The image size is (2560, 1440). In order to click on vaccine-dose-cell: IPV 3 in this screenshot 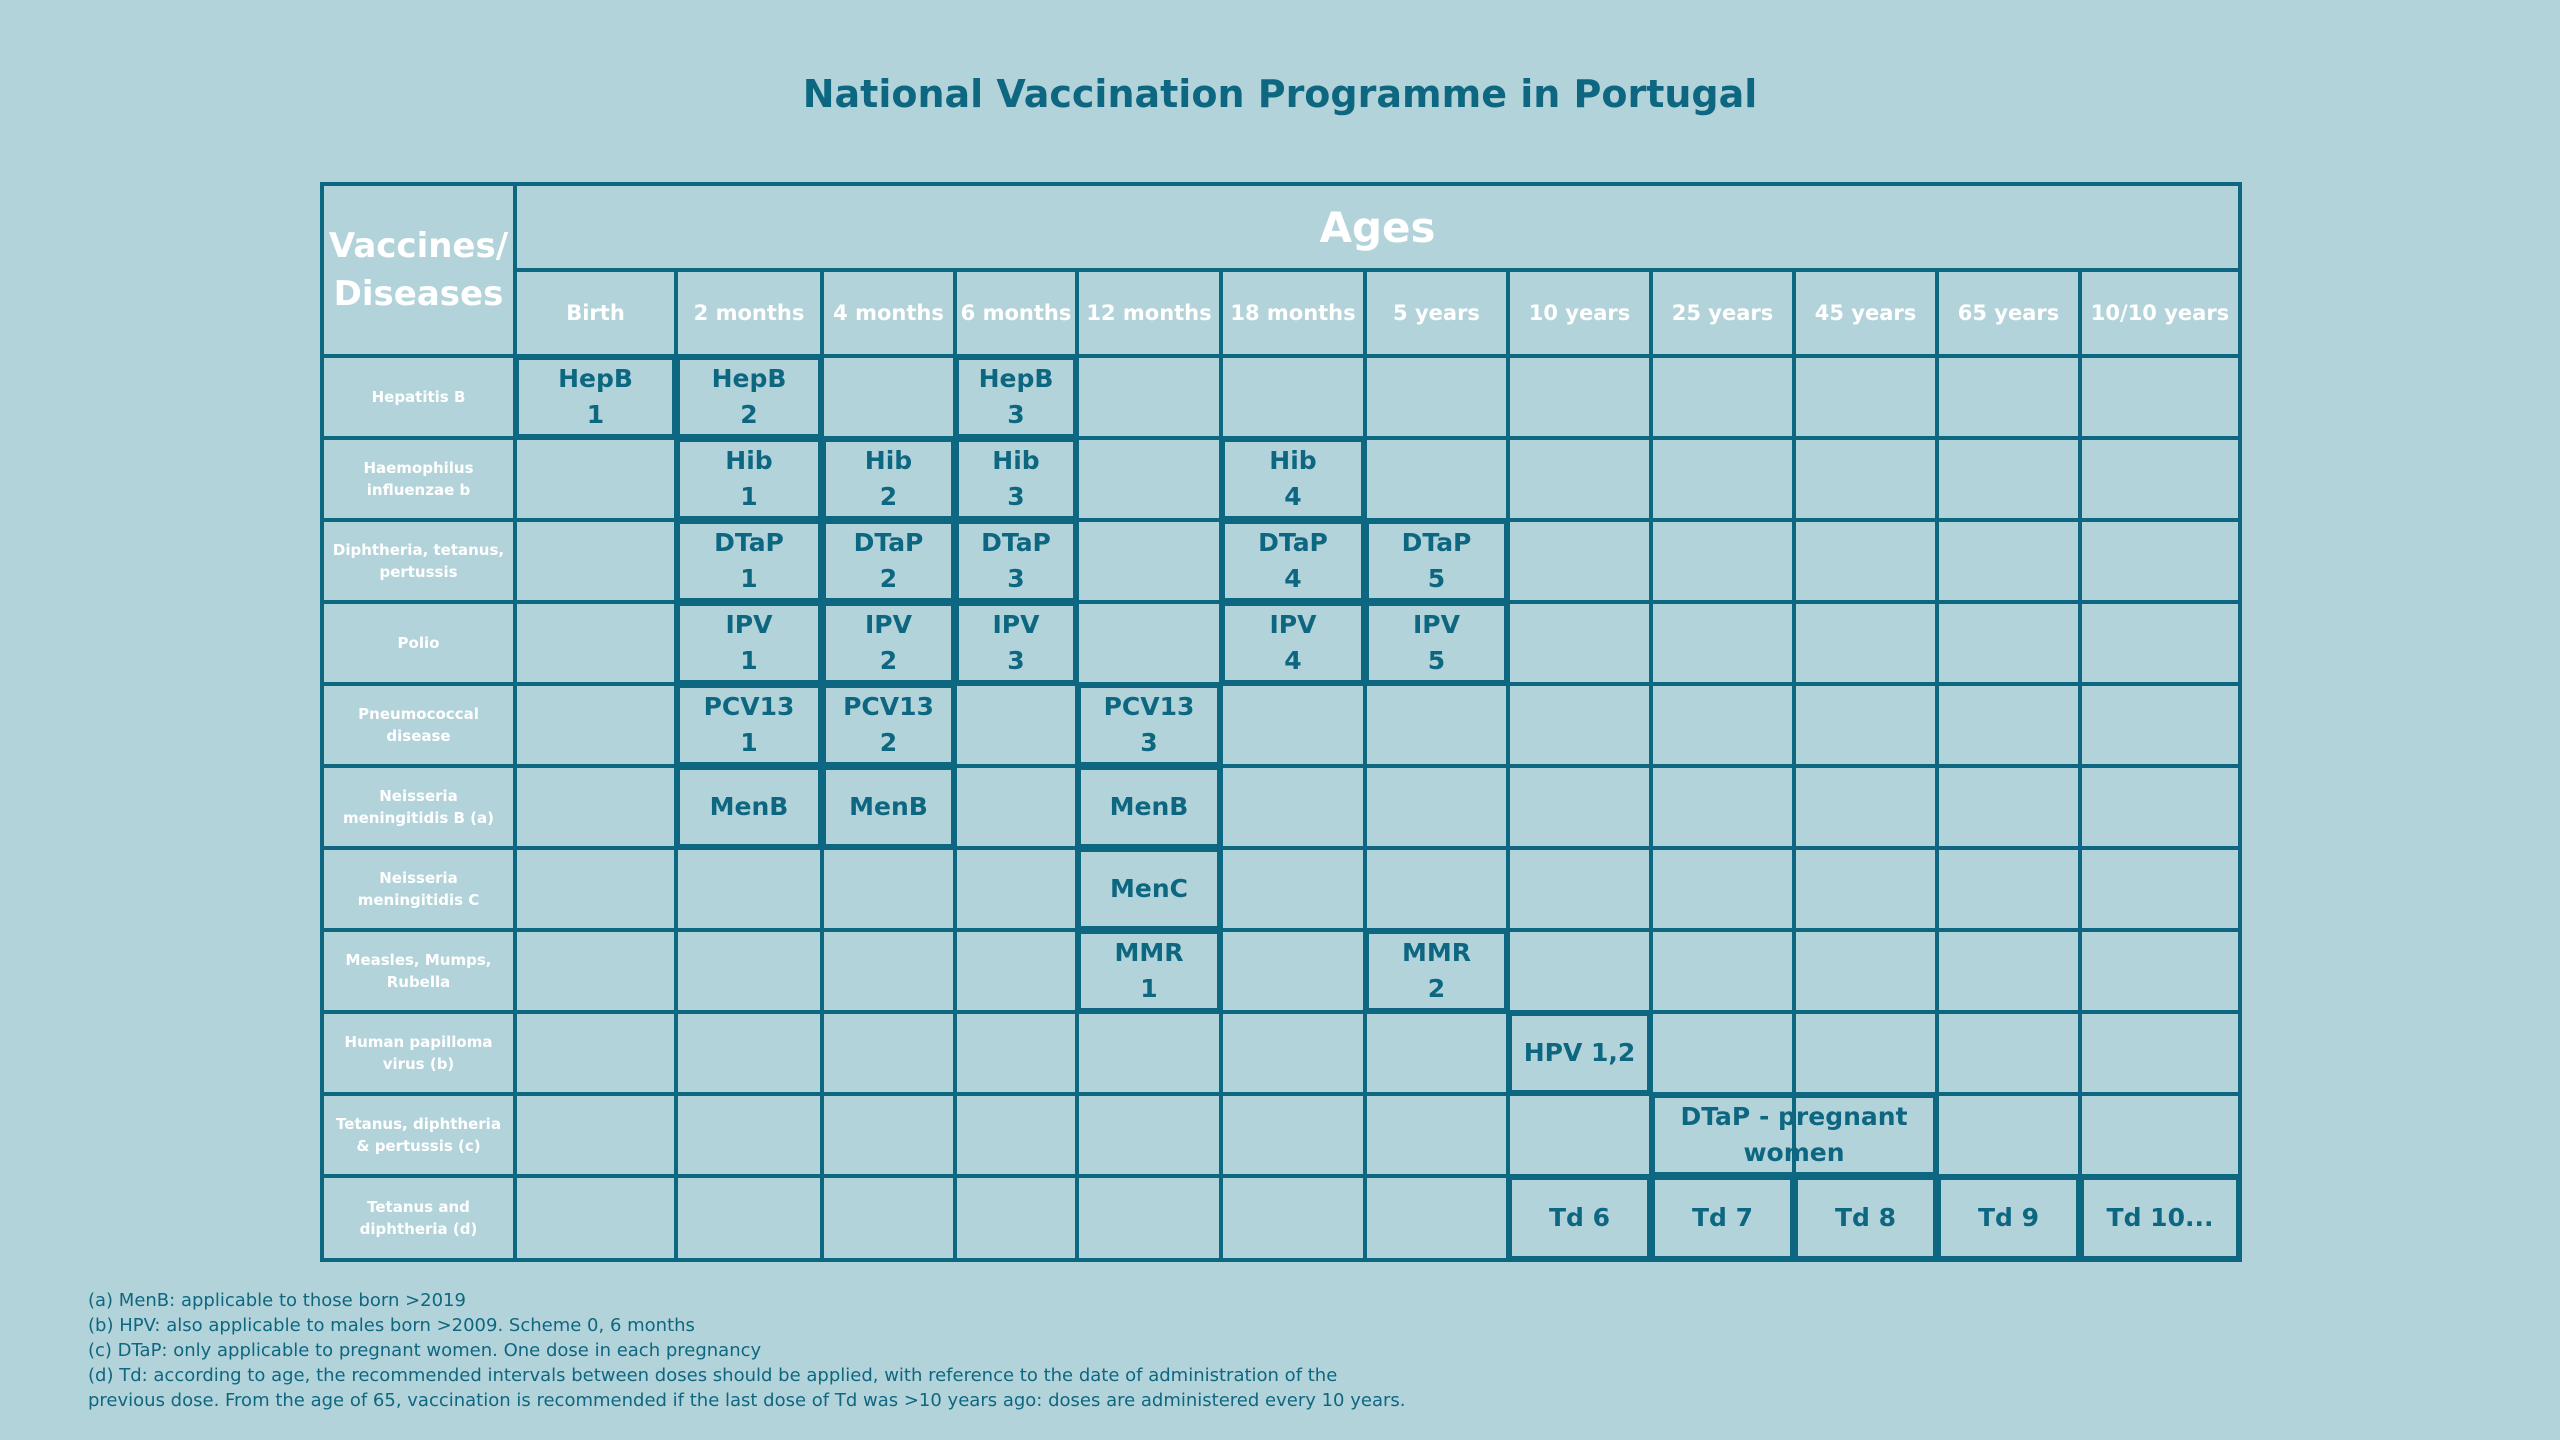, I will do `click(1016, 643)`.